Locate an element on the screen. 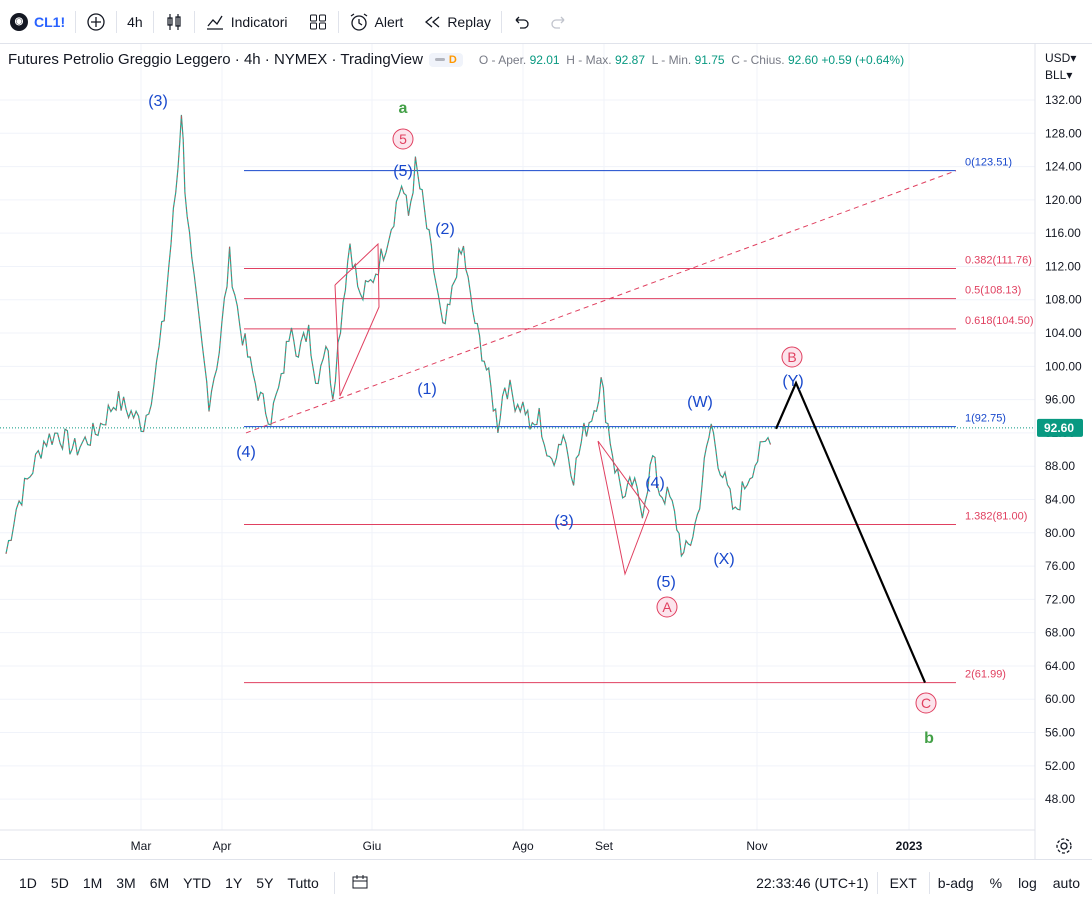 This screenshot has height=906, width=1092. fib-level-label: 1.382(81.00) is located at coordinates (996, 516).